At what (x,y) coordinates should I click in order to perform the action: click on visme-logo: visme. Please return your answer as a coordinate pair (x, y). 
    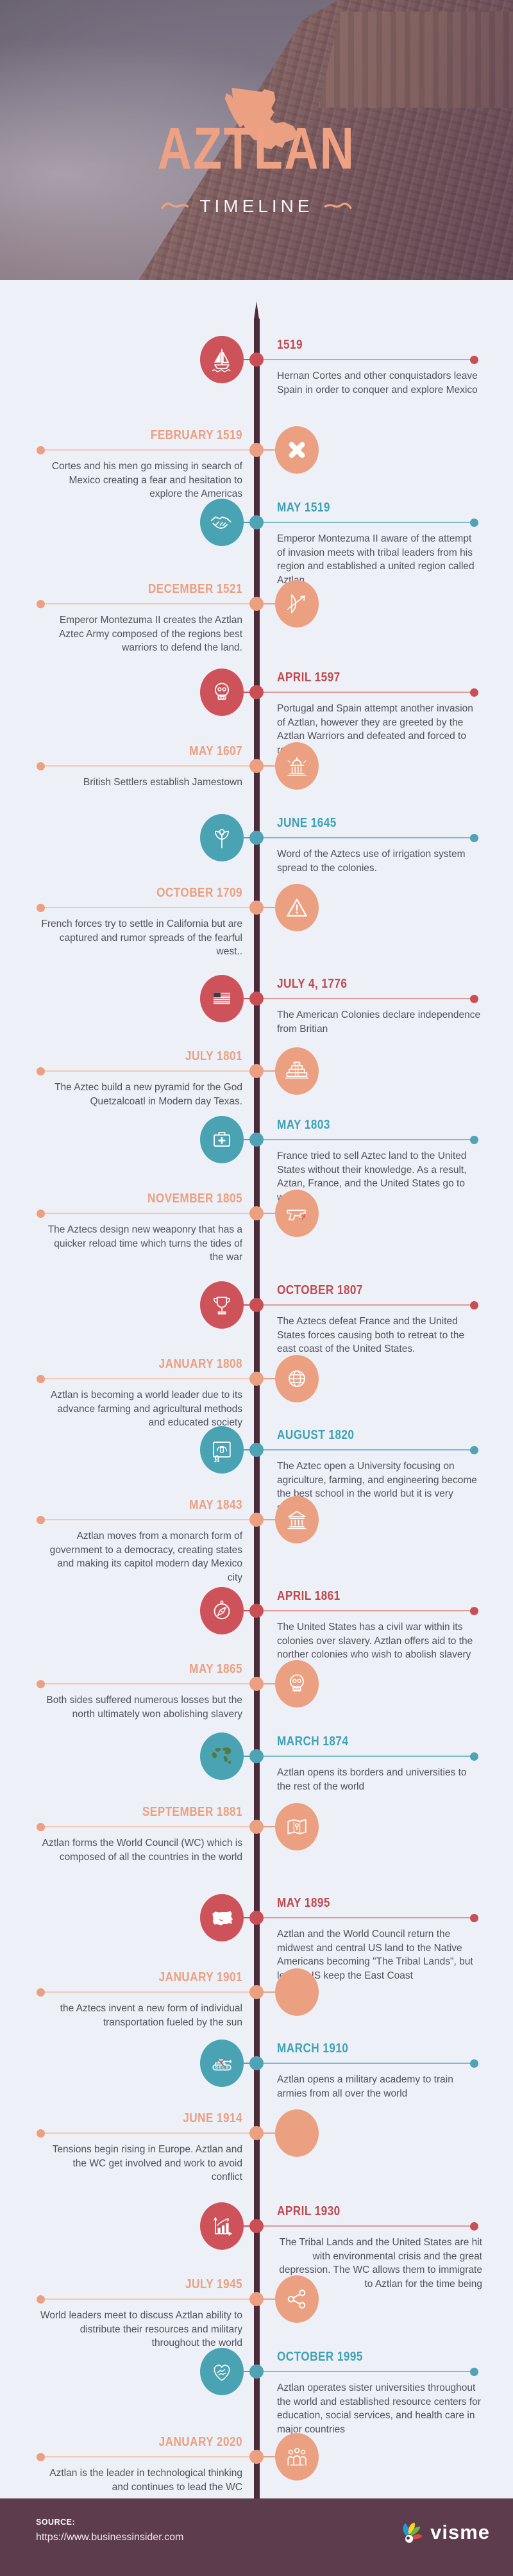
    Looking at the image, I should click on (444, 2532).